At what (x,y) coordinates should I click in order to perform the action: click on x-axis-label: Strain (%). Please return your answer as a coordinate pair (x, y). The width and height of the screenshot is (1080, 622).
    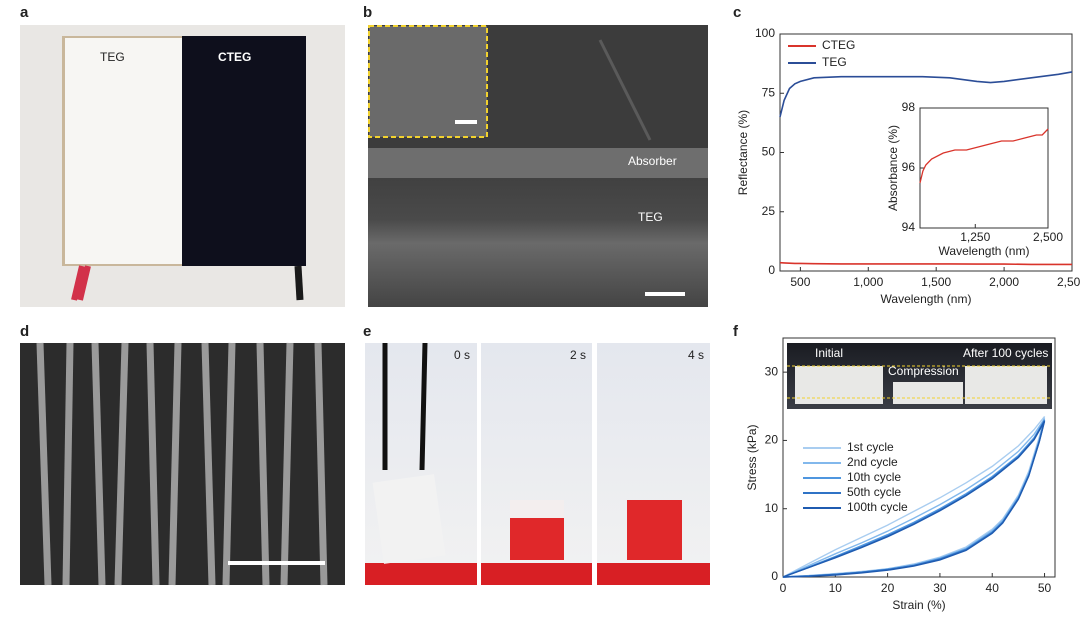
    Looking at the image, I should click on (918, 605).